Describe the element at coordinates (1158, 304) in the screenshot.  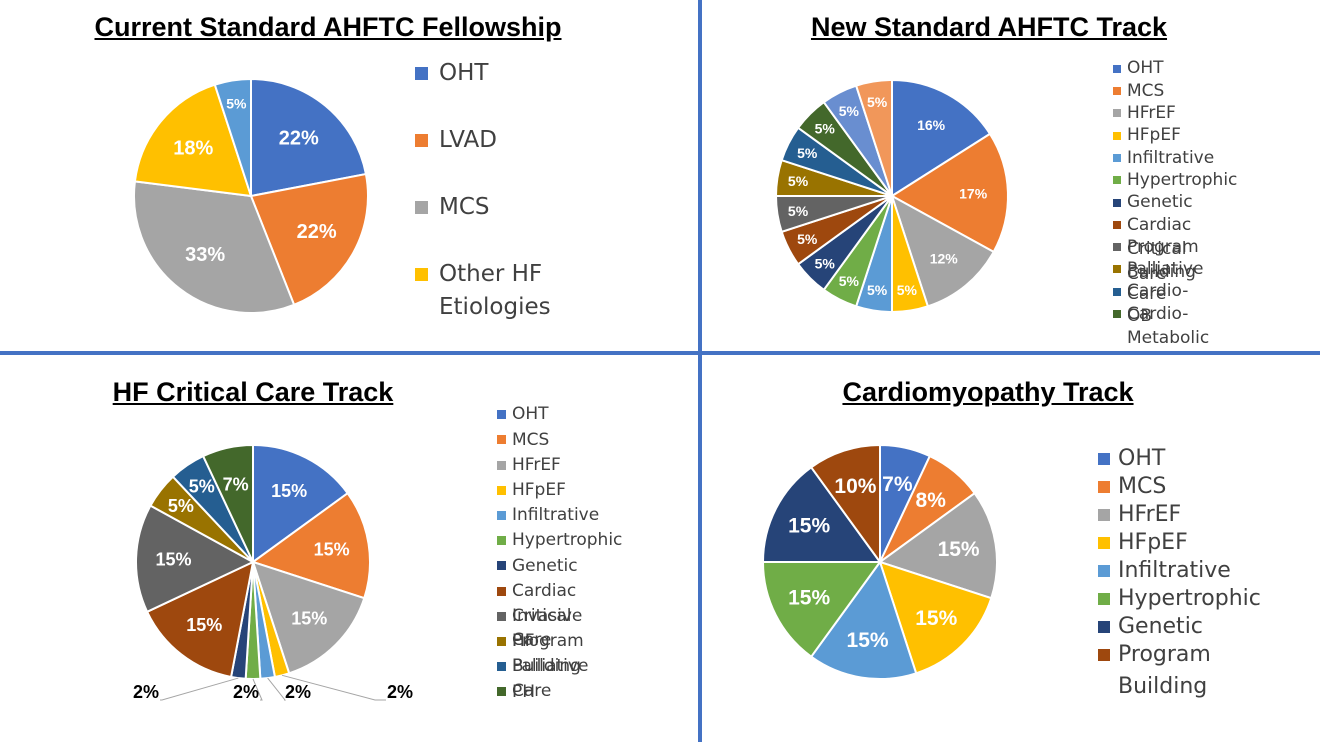
I see `legend-label: Cardio-OB` at that location.